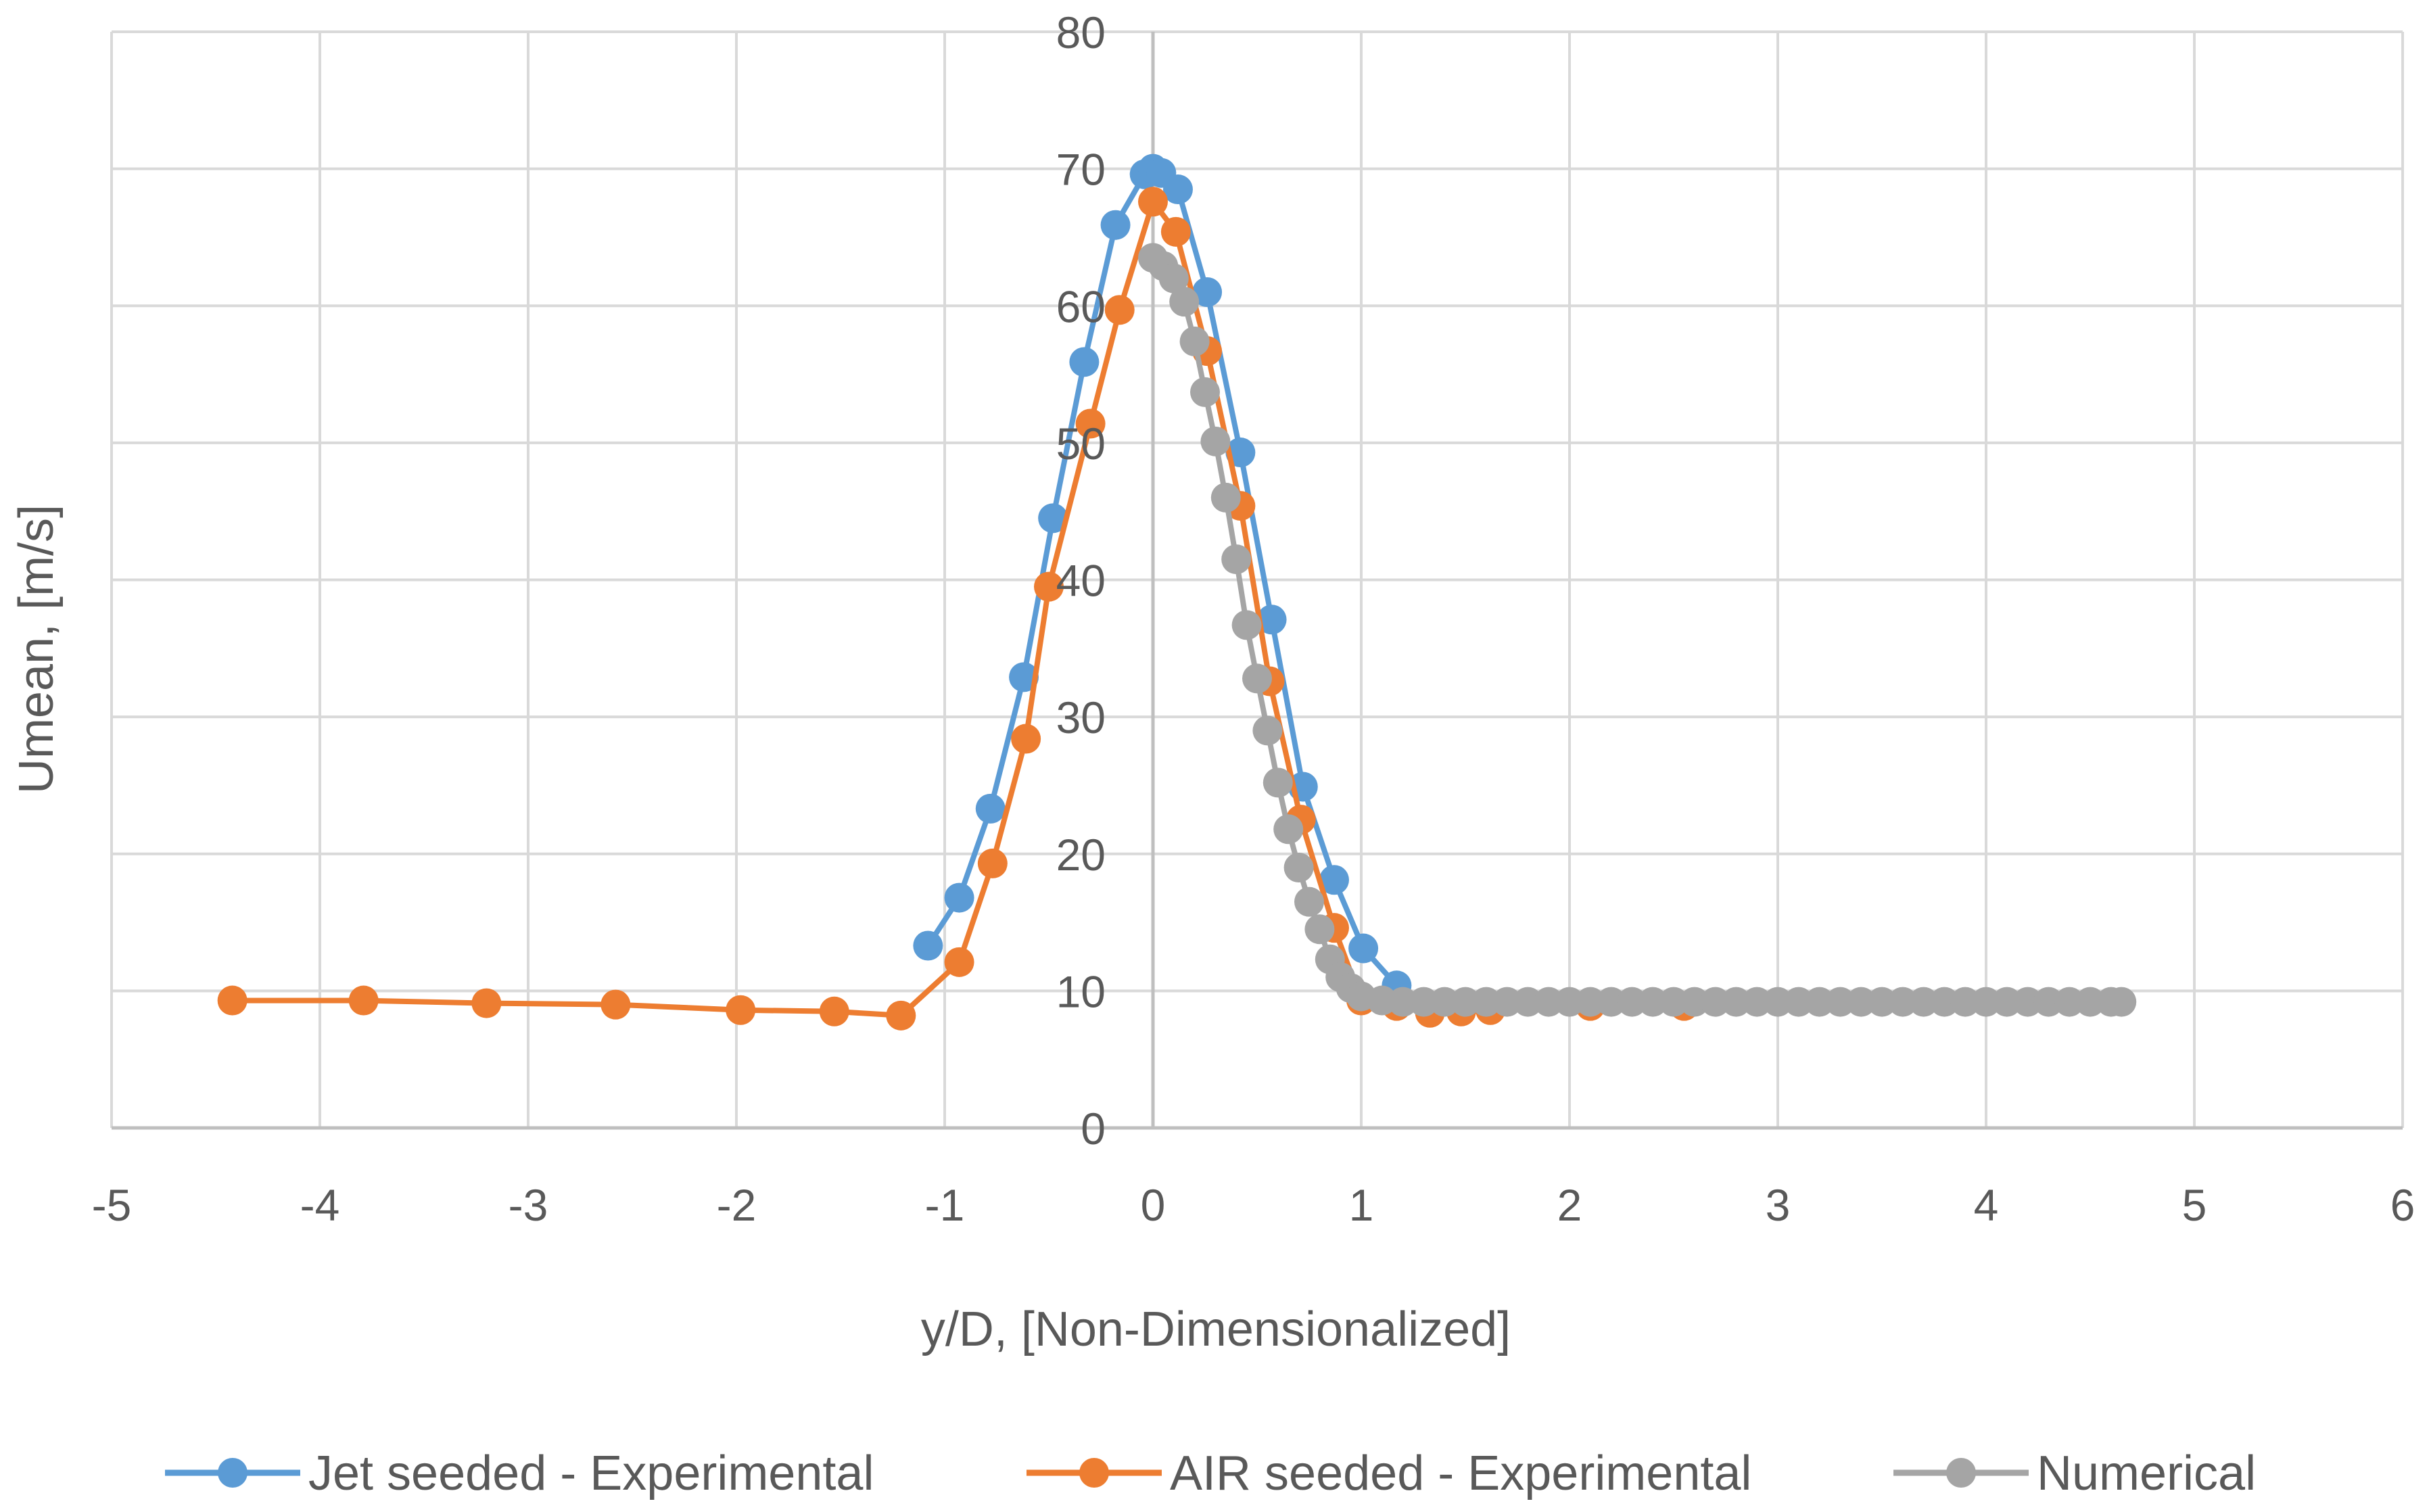  Describe the element at coordinates (1093, 1129) in the screenshot. I see `y-tick-label: 0` at that location.